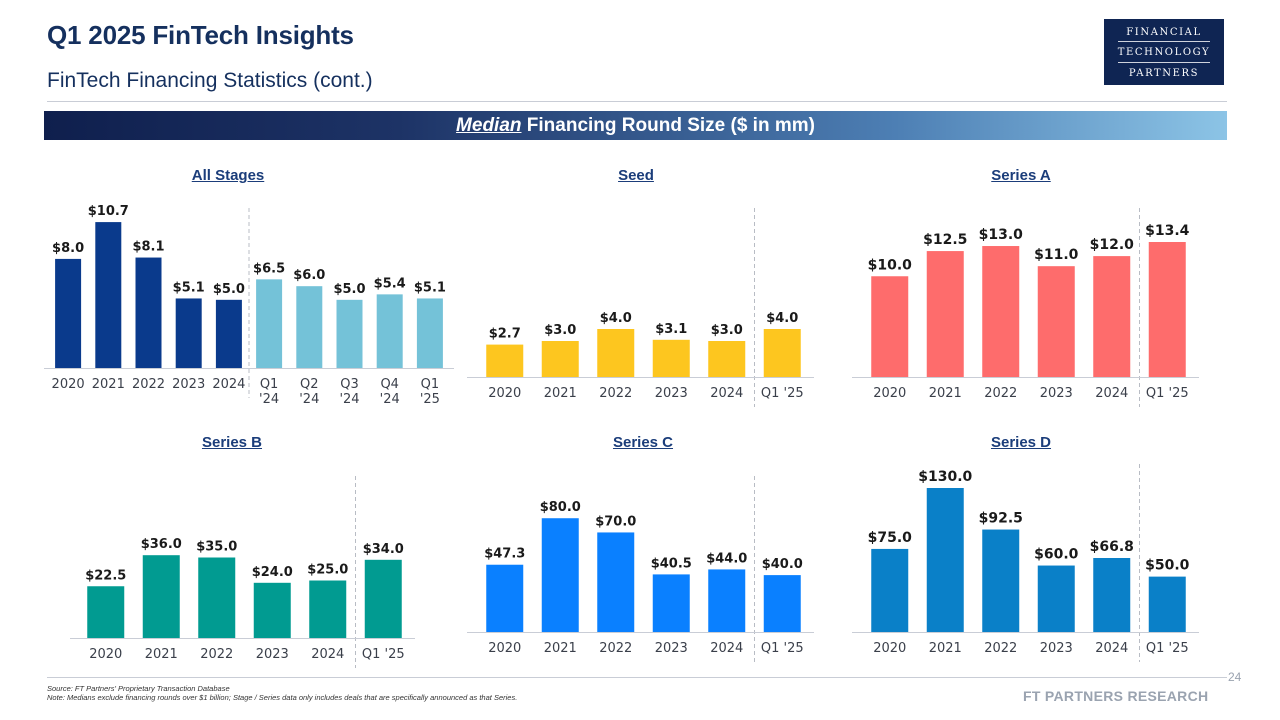 This screenshot has height=720, width=1280. Describe the element at coordinates (890, 265) in the screenshot. I see `data-label: $10.0` at that location.